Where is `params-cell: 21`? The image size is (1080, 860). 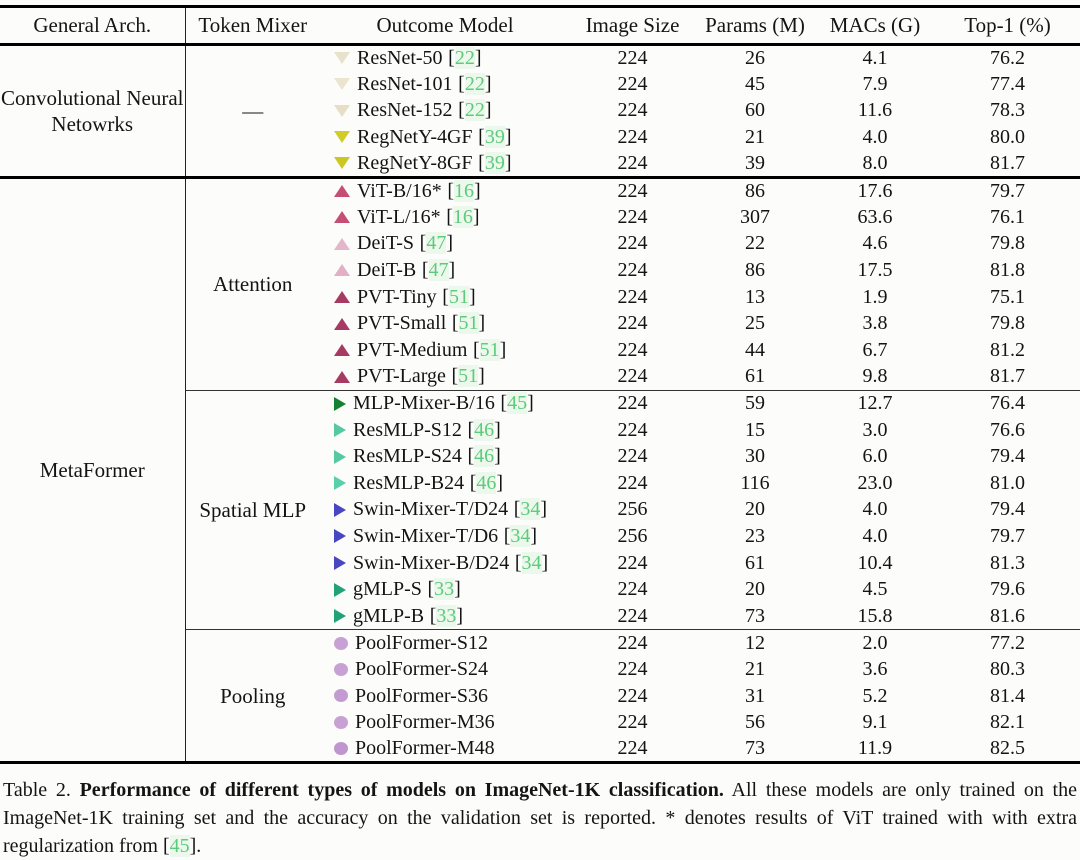
params-cell: 21 is located at coordinates (755, 668).